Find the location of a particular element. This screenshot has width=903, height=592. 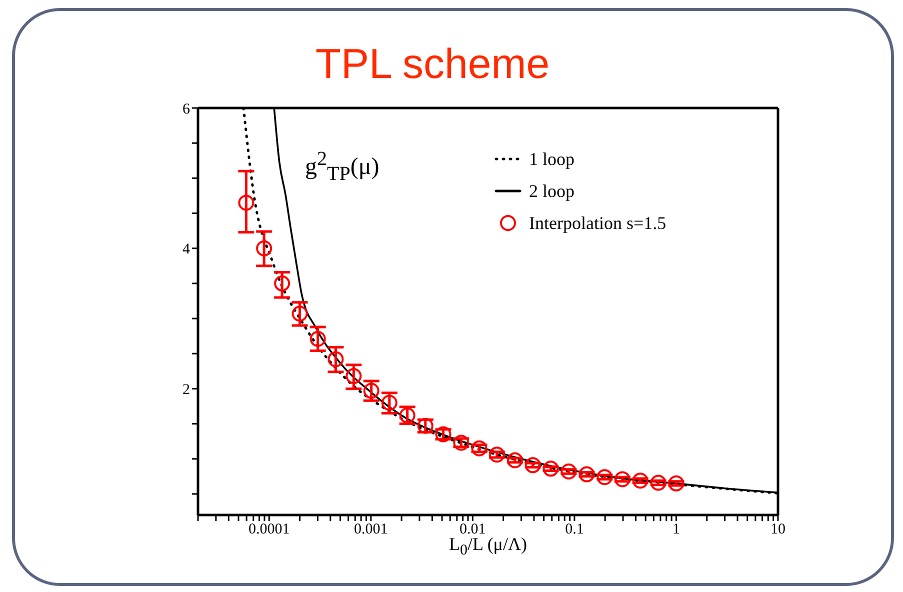

x-tick-label: 0.0001 is located at coordinates (269, 530).